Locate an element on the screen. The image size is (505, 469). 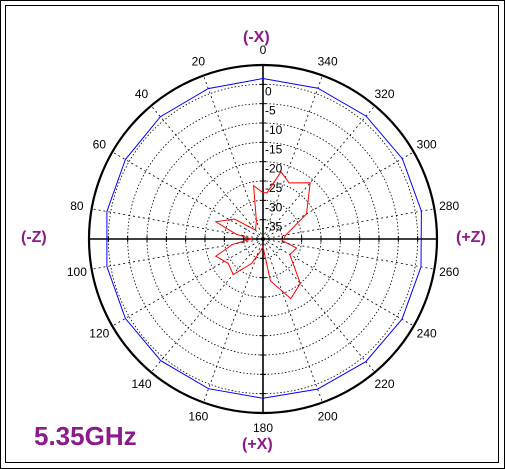
radial-tick-label: -15 is located at coordinates (274, 149).